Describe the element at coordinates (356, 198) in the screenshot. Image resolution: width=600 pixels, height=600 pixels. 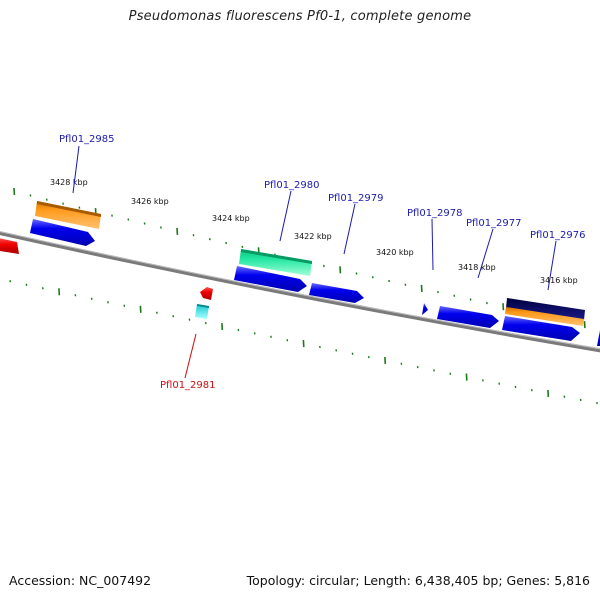
I see `gene-label: Pfl01_2979` at that location.